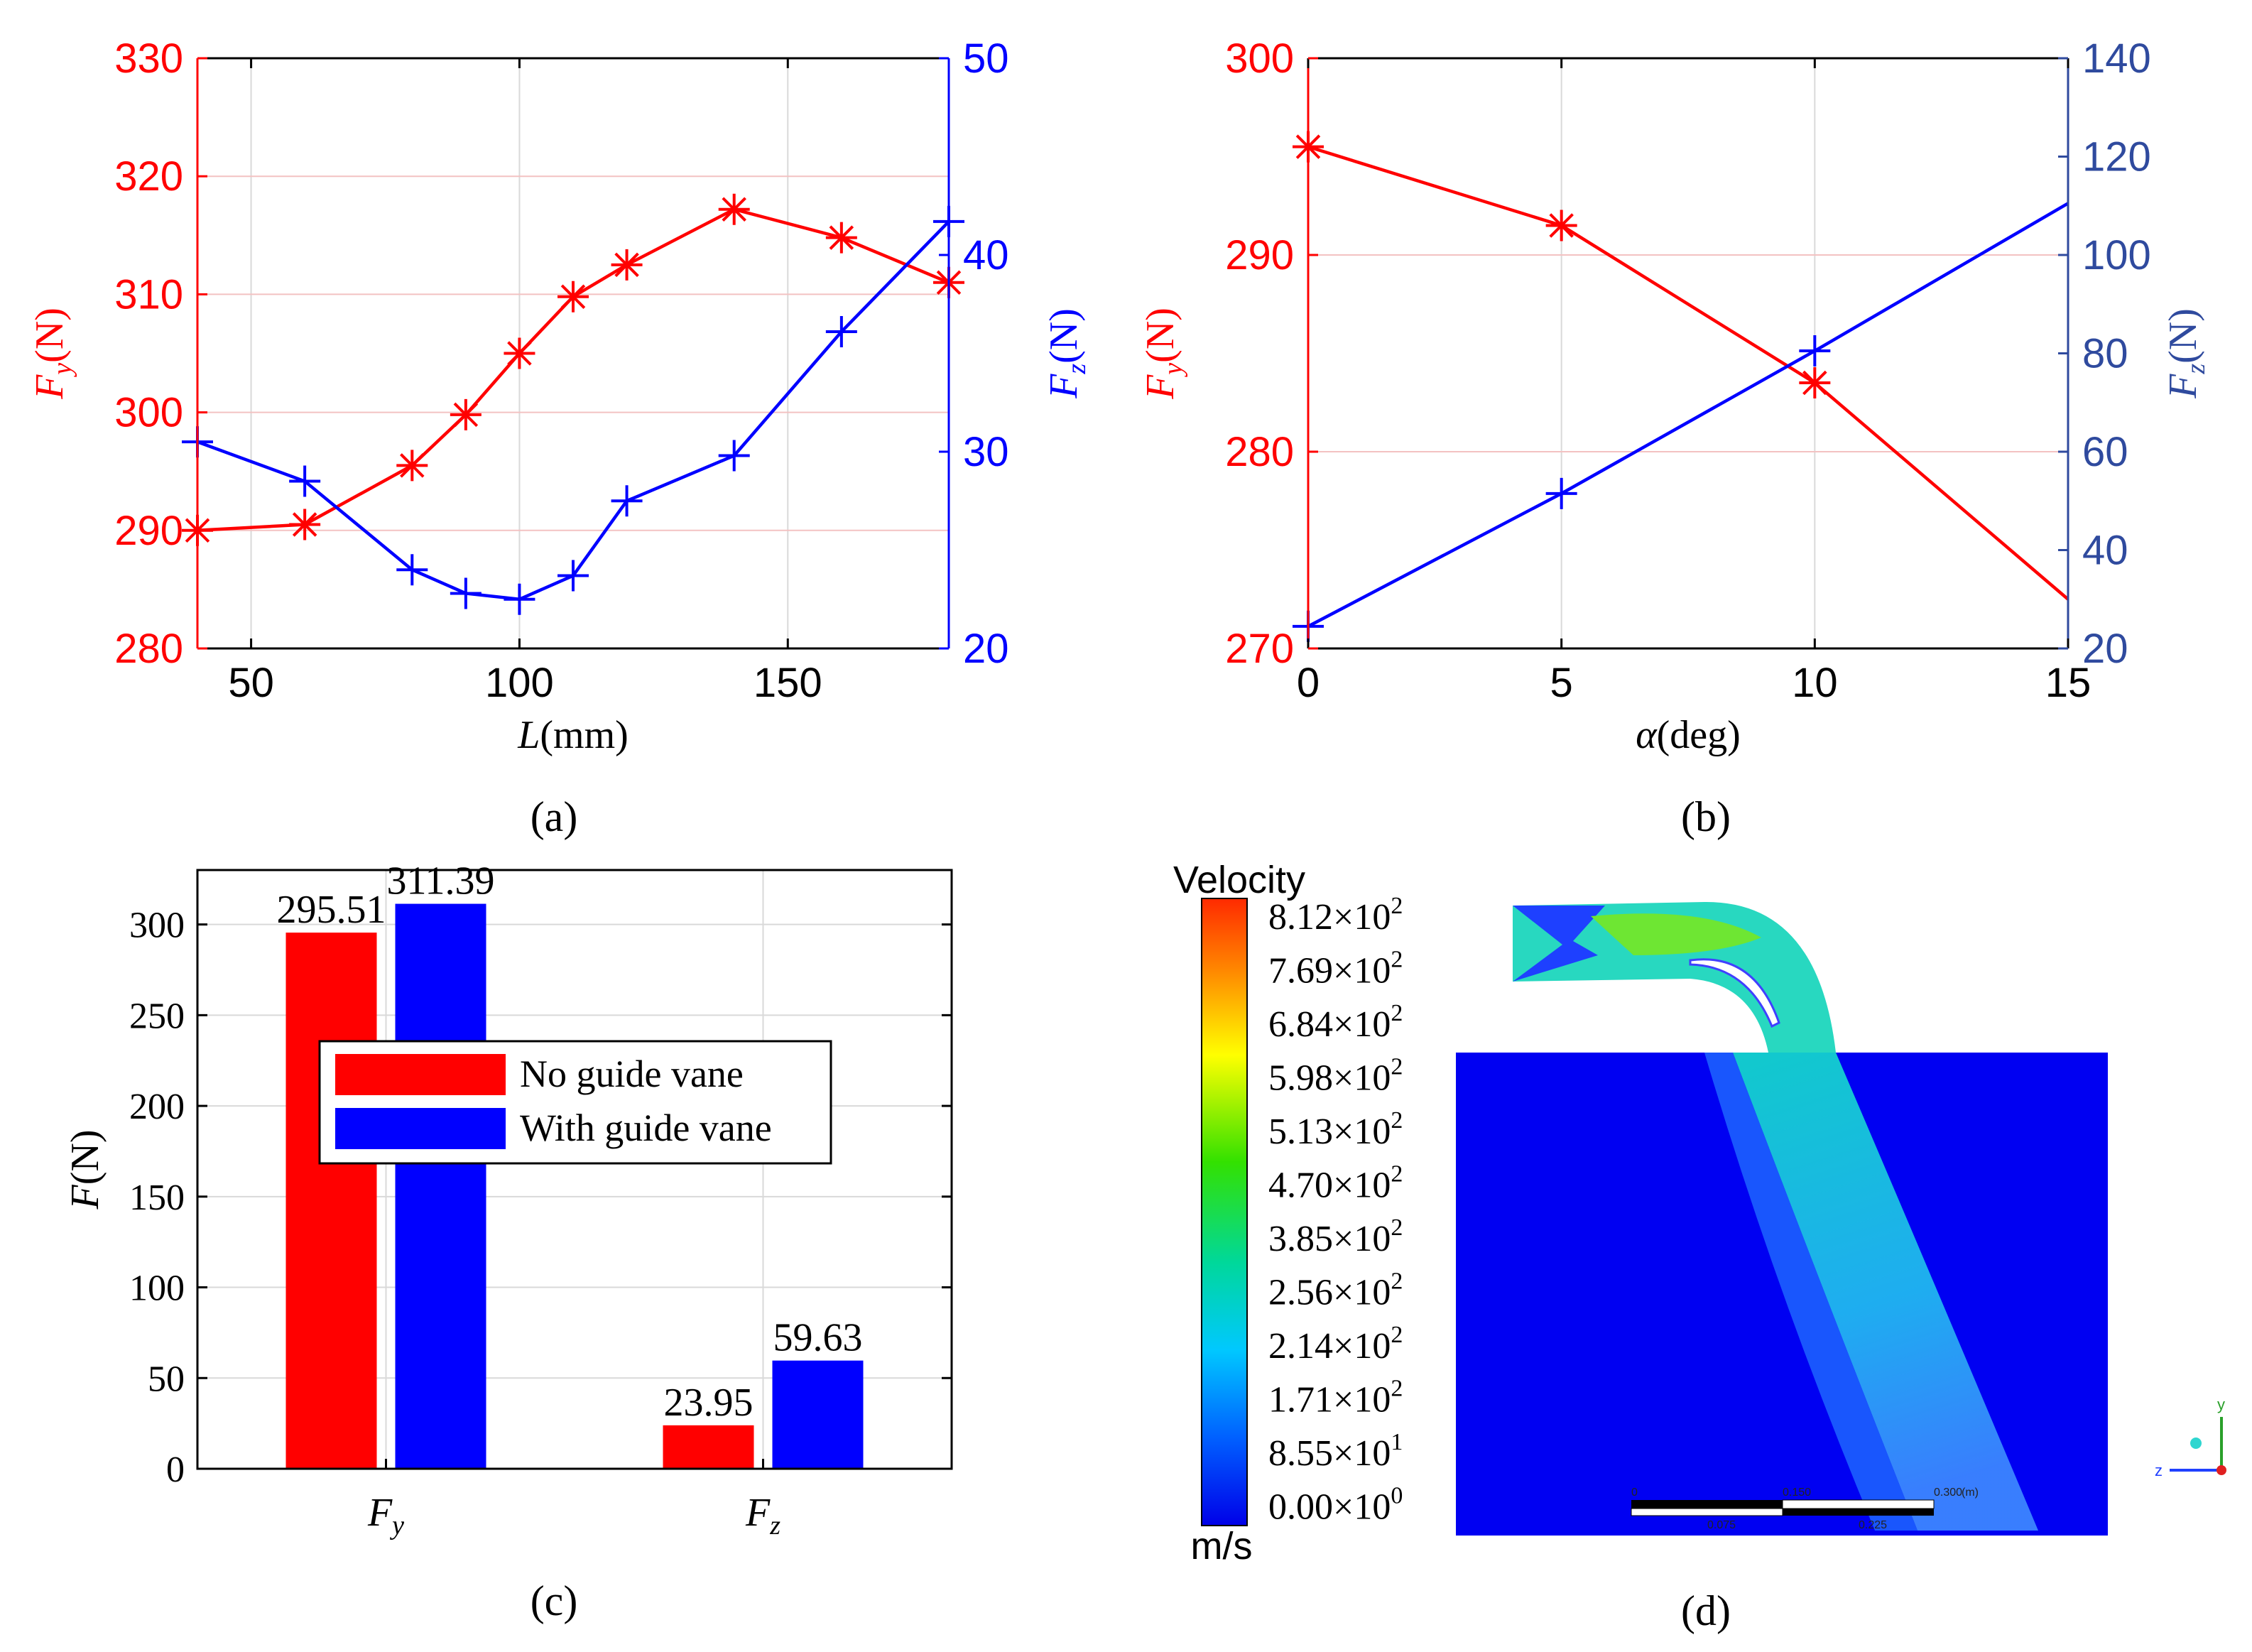  Describe the element at coordinates (2068, 683) in the screenshot. I see `x-tick-label: 15` at that location.